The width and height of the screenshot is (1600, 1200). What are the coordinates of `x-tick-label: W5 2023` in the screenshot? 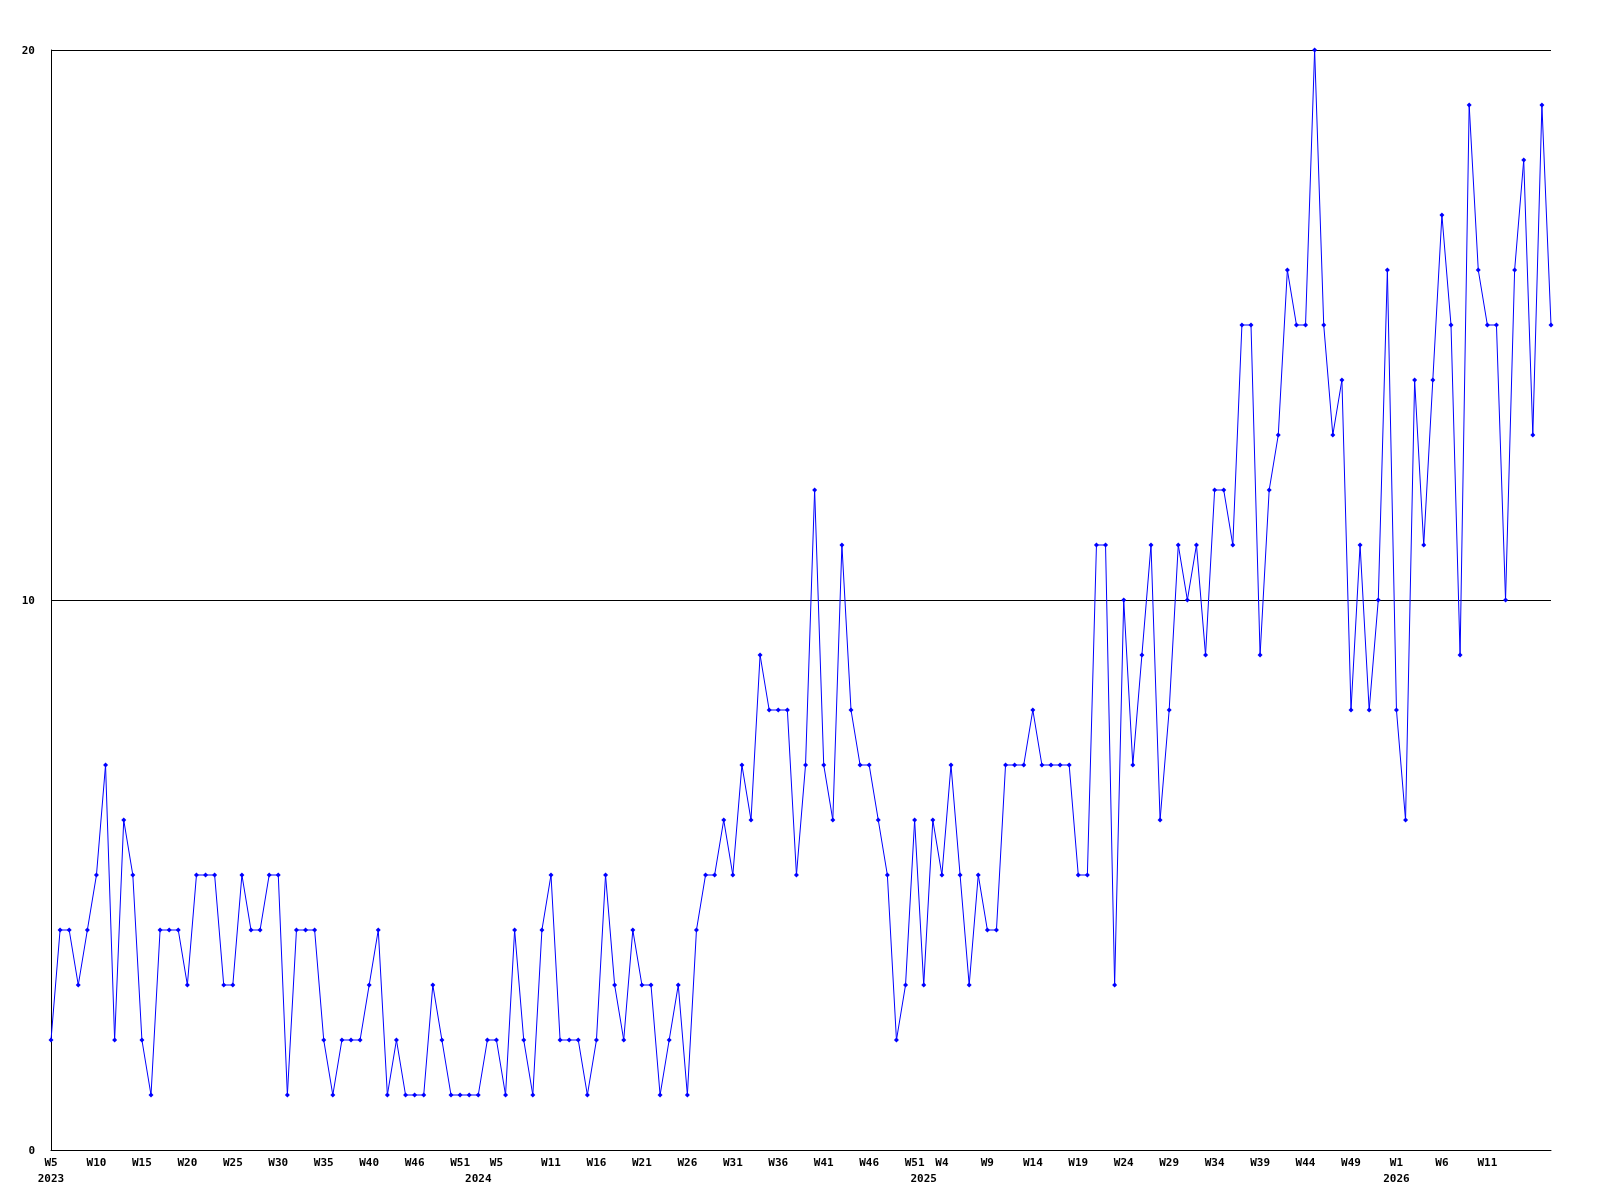 It's located at (51, 1170).